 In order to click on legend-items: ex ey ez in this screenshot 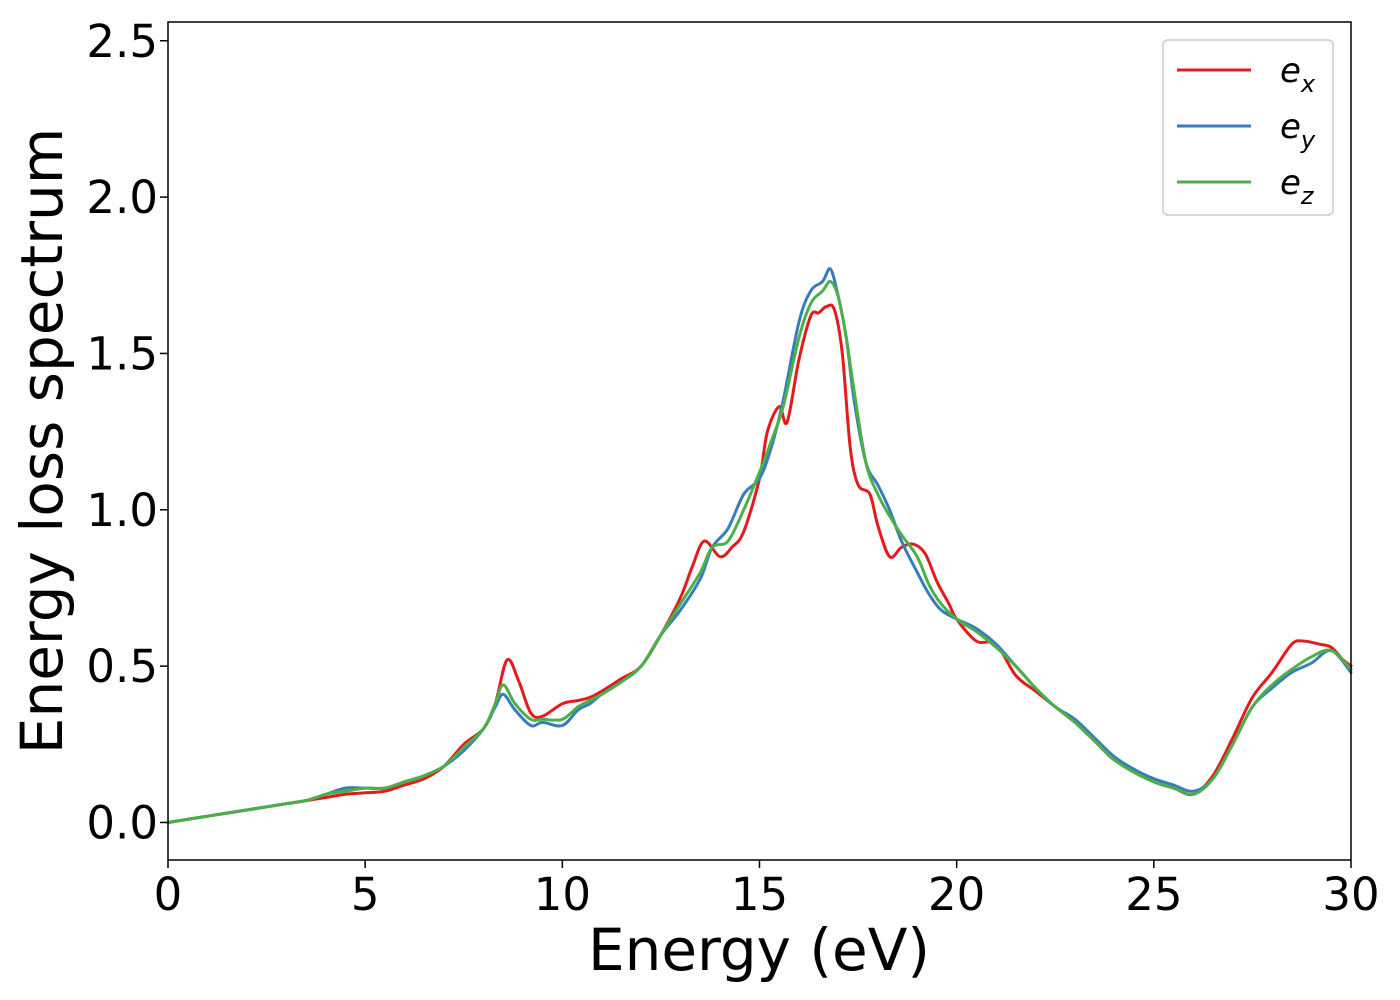, I will do `click(1246, 130)`.